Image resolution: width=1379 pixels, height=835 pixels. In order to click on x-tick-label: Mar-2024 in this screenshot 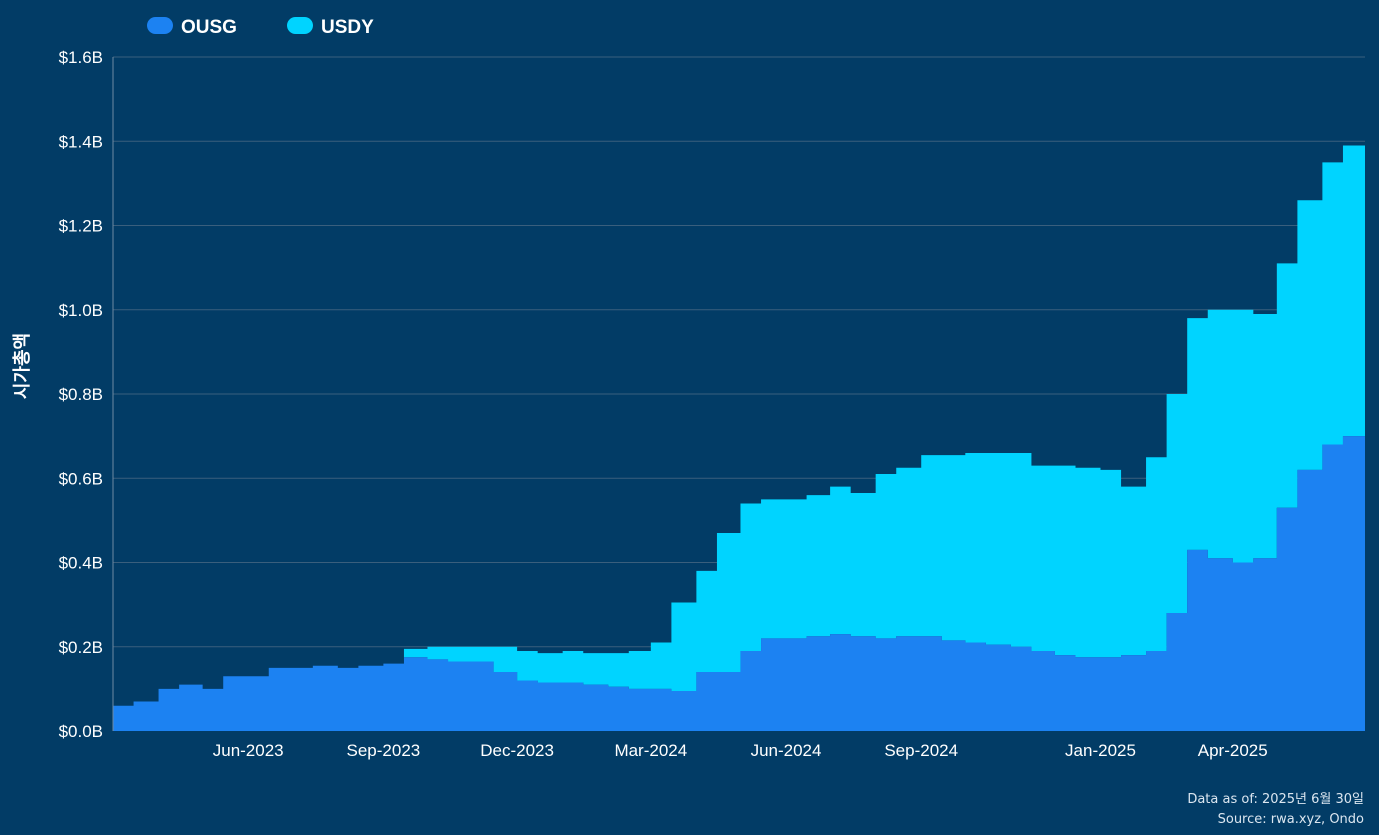, I will do `click(650, 750)`.